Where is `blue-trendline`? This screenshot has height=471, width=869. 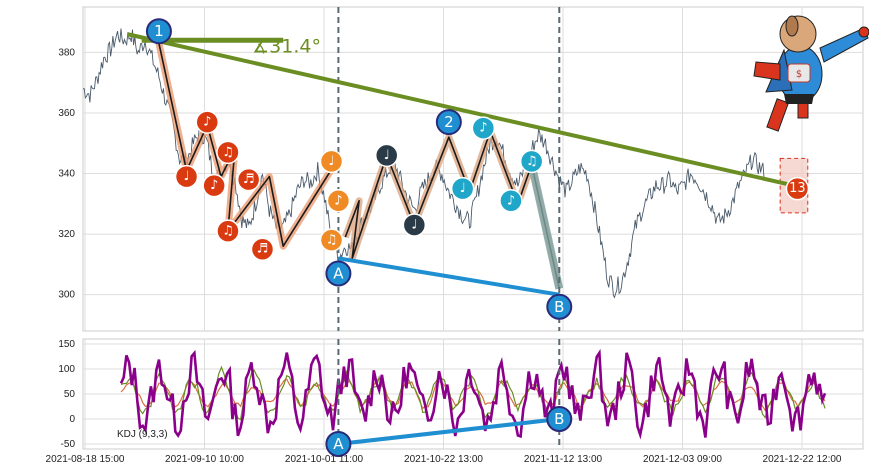
blue-trendline is located at coordinates (449, 276).